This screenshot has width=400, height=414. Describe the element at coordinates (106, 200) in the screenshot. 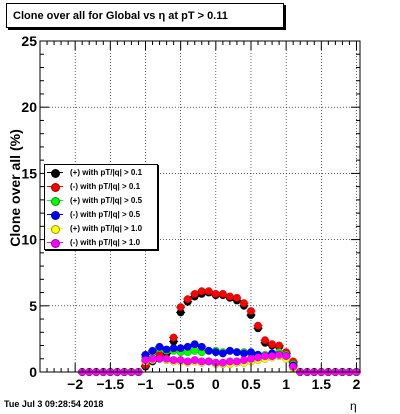

I see `legend-label: (+) with pT/|q| > 0.5` at that location.